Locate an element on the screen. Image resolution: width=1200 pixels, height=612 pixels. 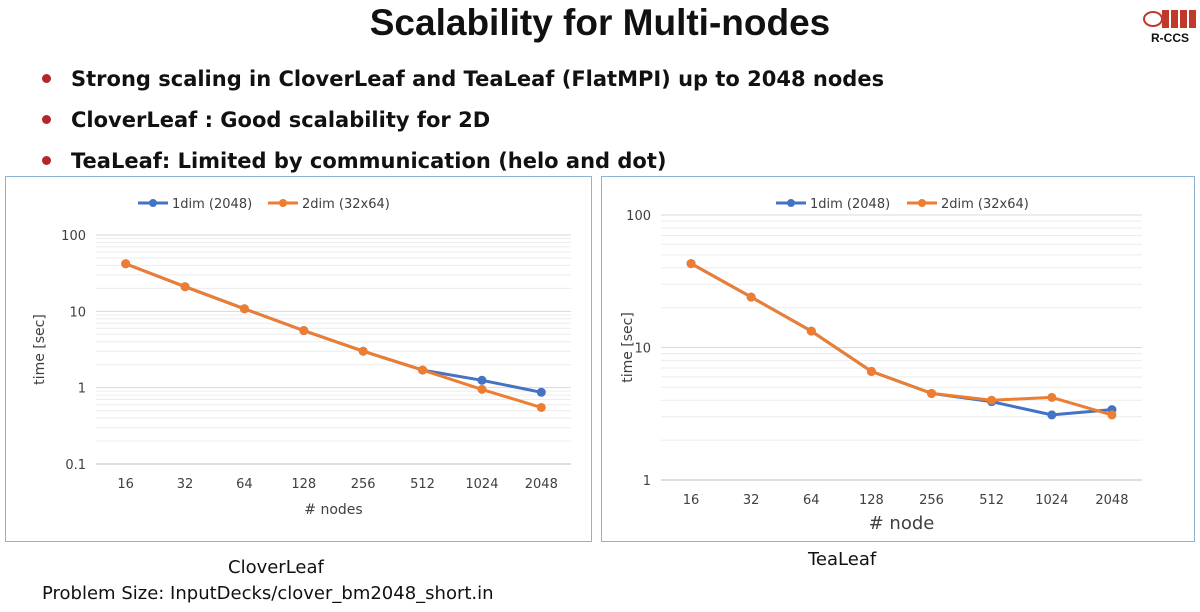
rccs-logo: R-CCS is located at coordinates (1169, 27).